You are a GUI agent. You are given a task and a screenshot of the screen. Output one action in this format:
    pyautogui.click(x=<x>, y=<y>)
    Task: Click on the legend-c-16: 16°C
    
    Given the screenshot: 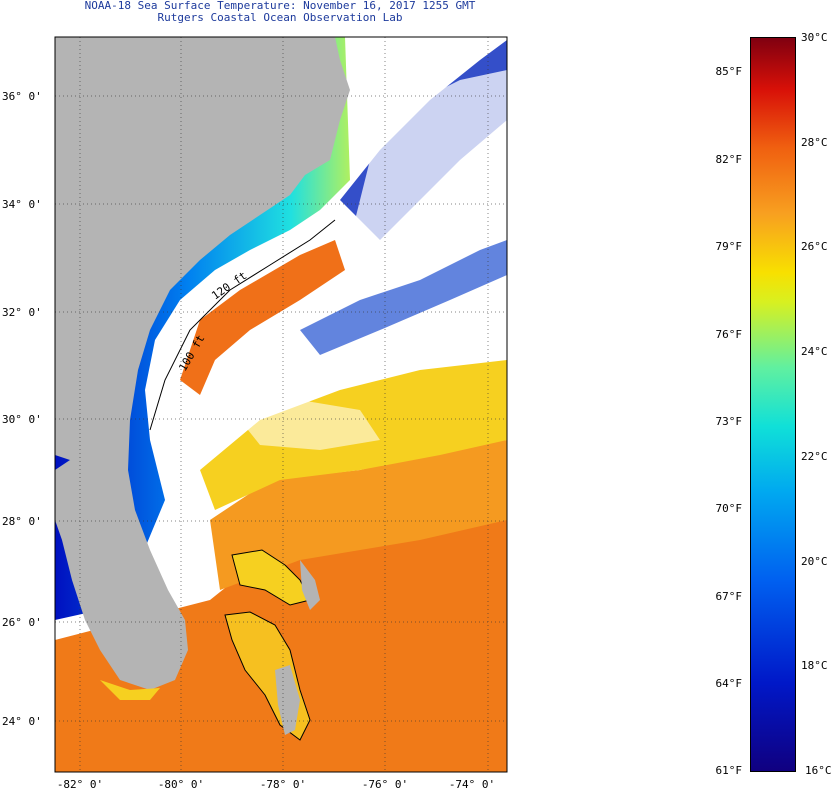 What is the action you would take?
    pyautogui.click(x=818, y=770)
    